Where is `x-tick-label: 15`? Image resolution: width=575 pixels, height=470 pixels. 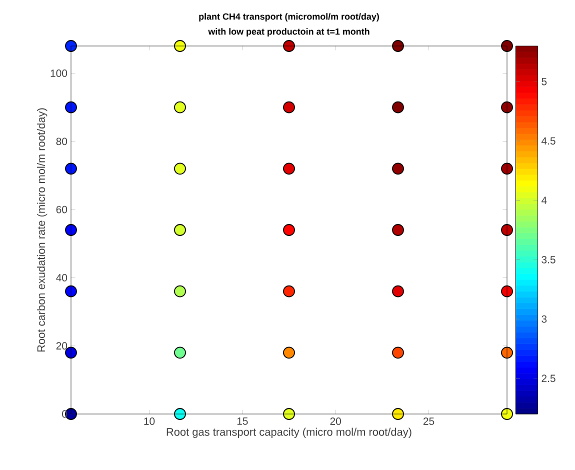 x-tick-label: 15 is located at coordinates (242, 421).